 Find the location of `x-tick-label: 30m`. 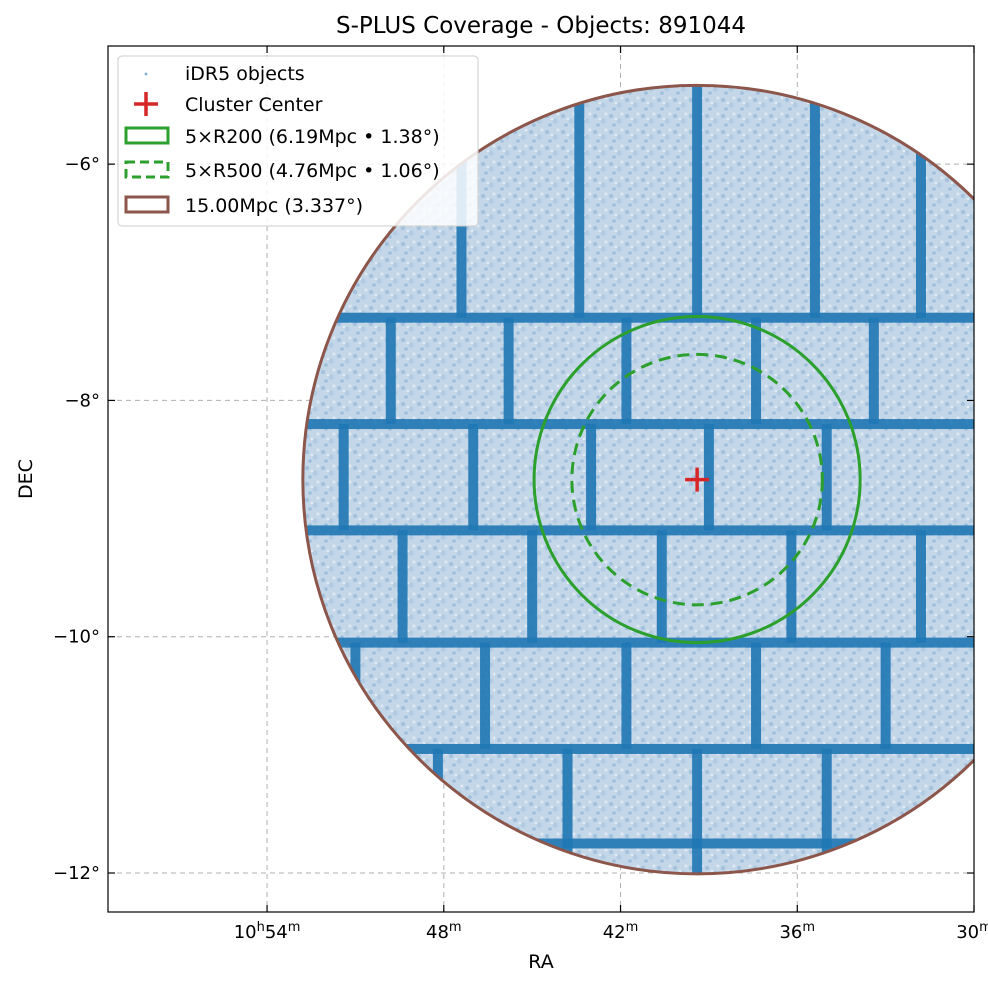

x-tick-label: 30m is located at coordinates (972, 931).